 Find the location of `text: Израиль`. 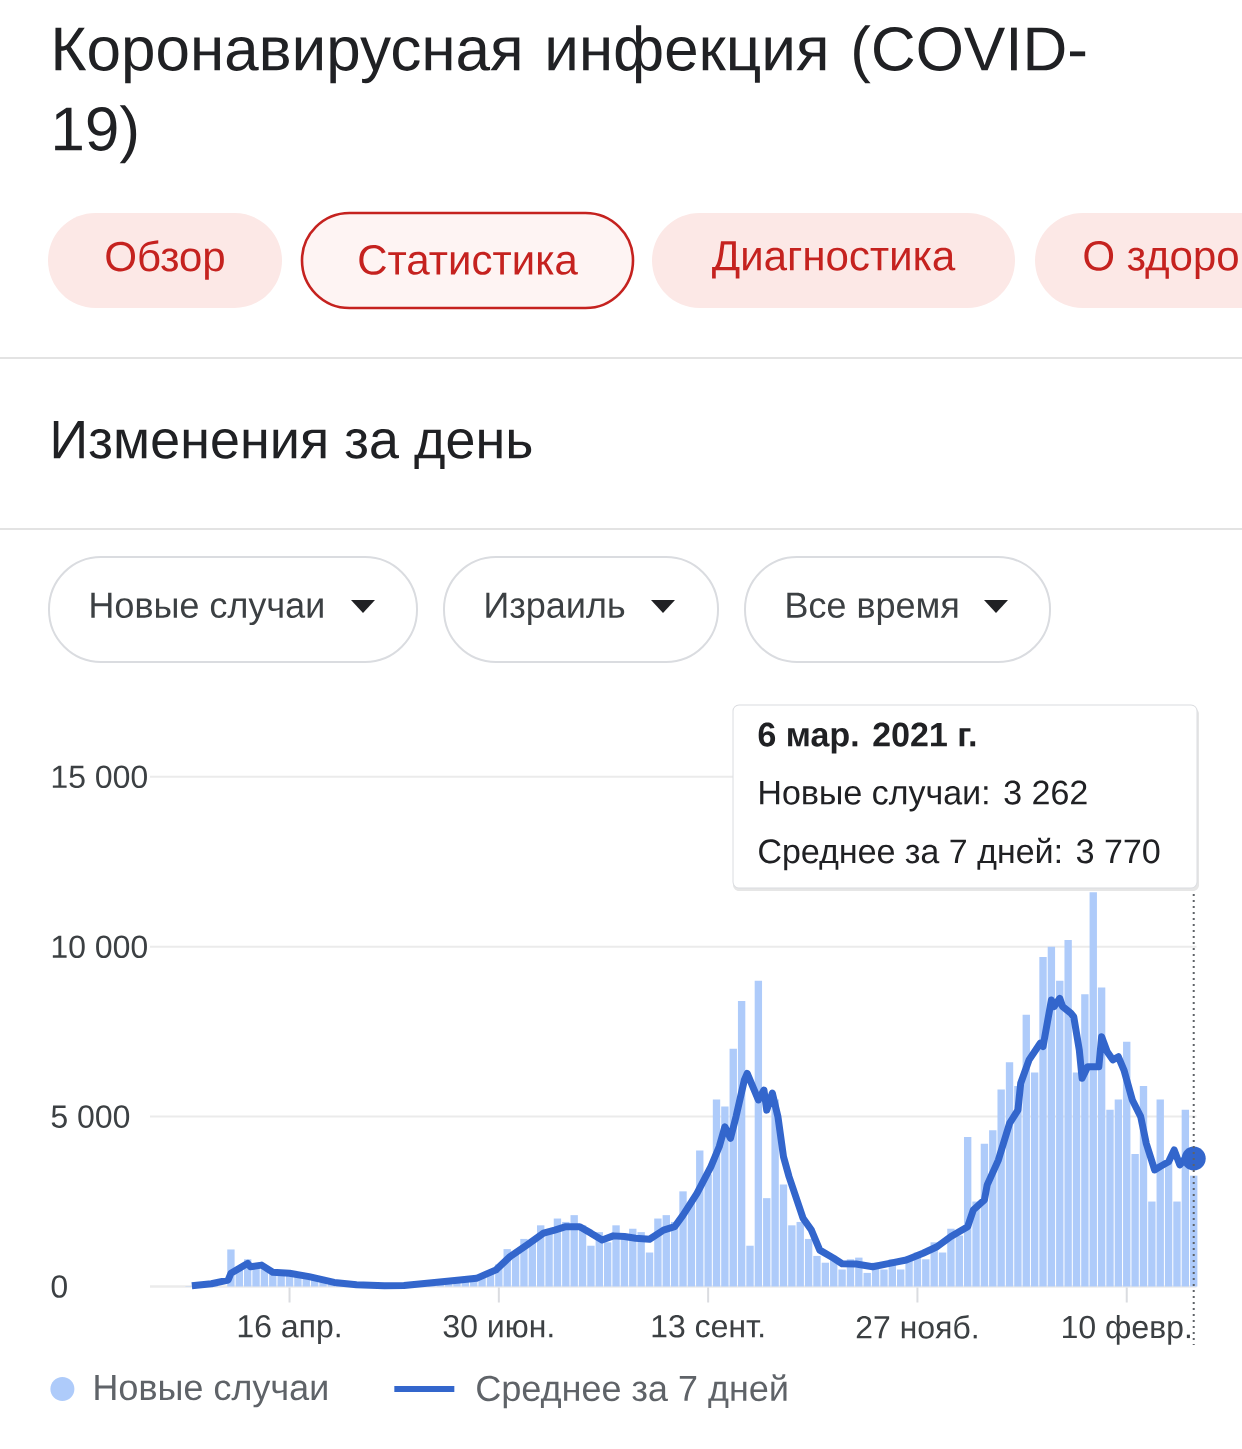

text: Израиль is located at coordinates (555, 609).